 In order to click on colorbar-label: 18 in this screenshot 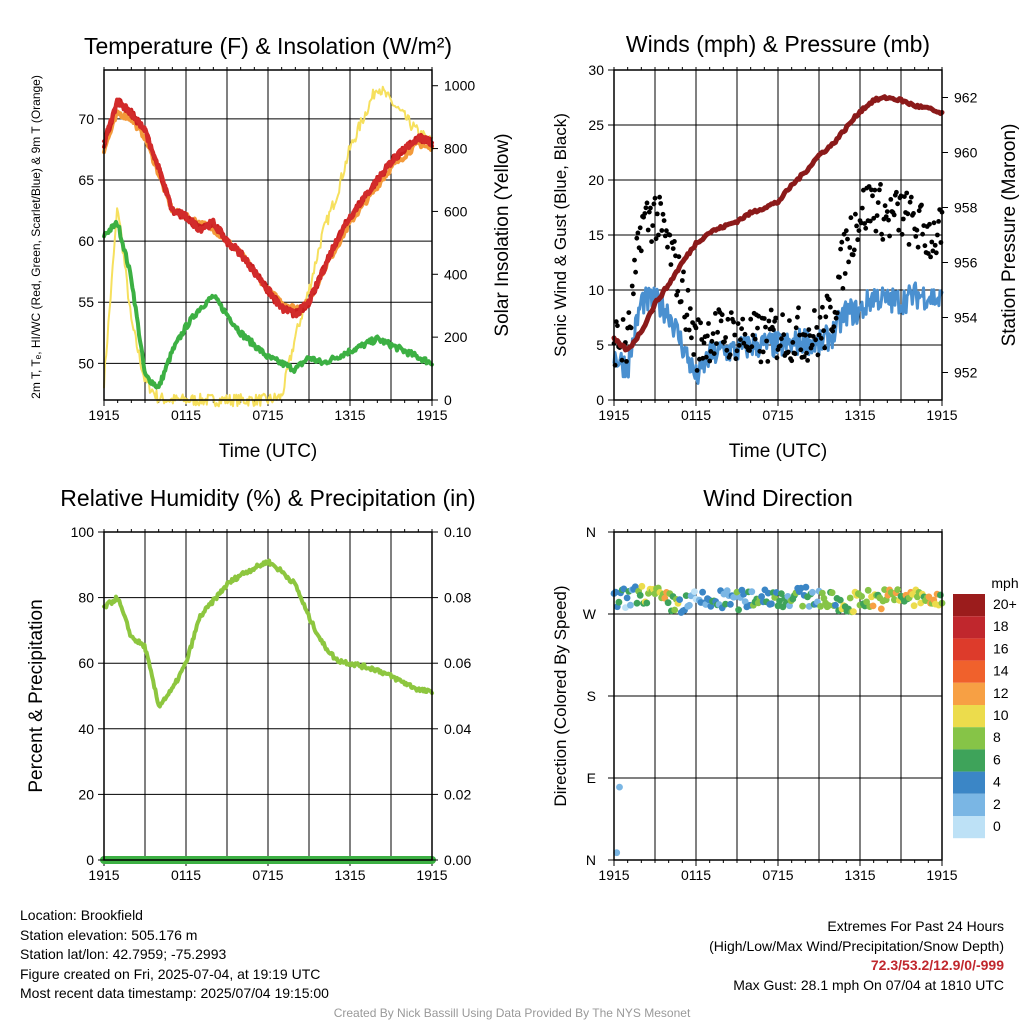, I will do `click(1001, 626)`.